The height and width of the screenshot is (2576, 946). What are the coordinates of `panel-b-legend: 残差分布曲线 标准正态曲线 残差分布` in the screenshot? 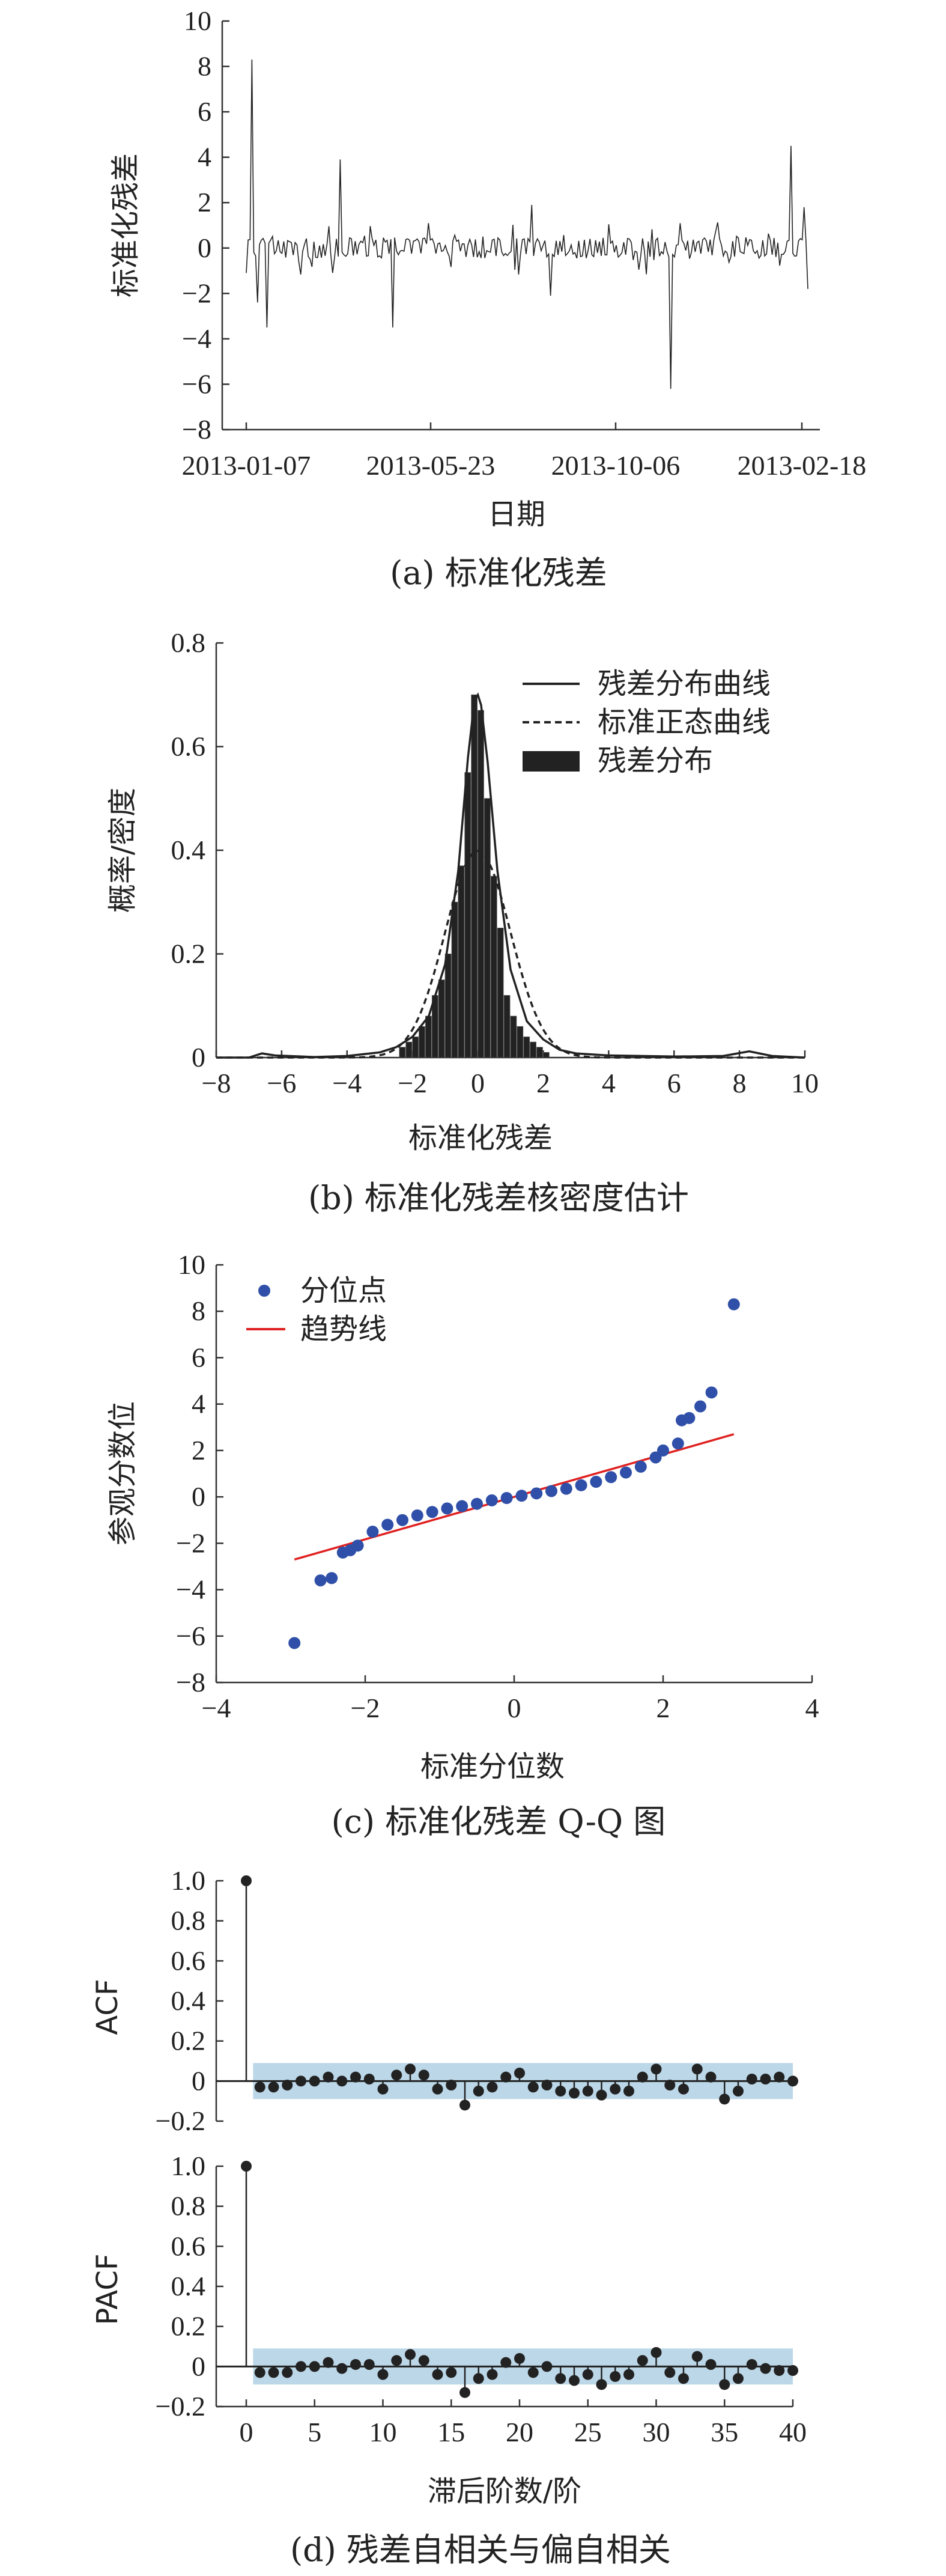 It's located at (647, 722).